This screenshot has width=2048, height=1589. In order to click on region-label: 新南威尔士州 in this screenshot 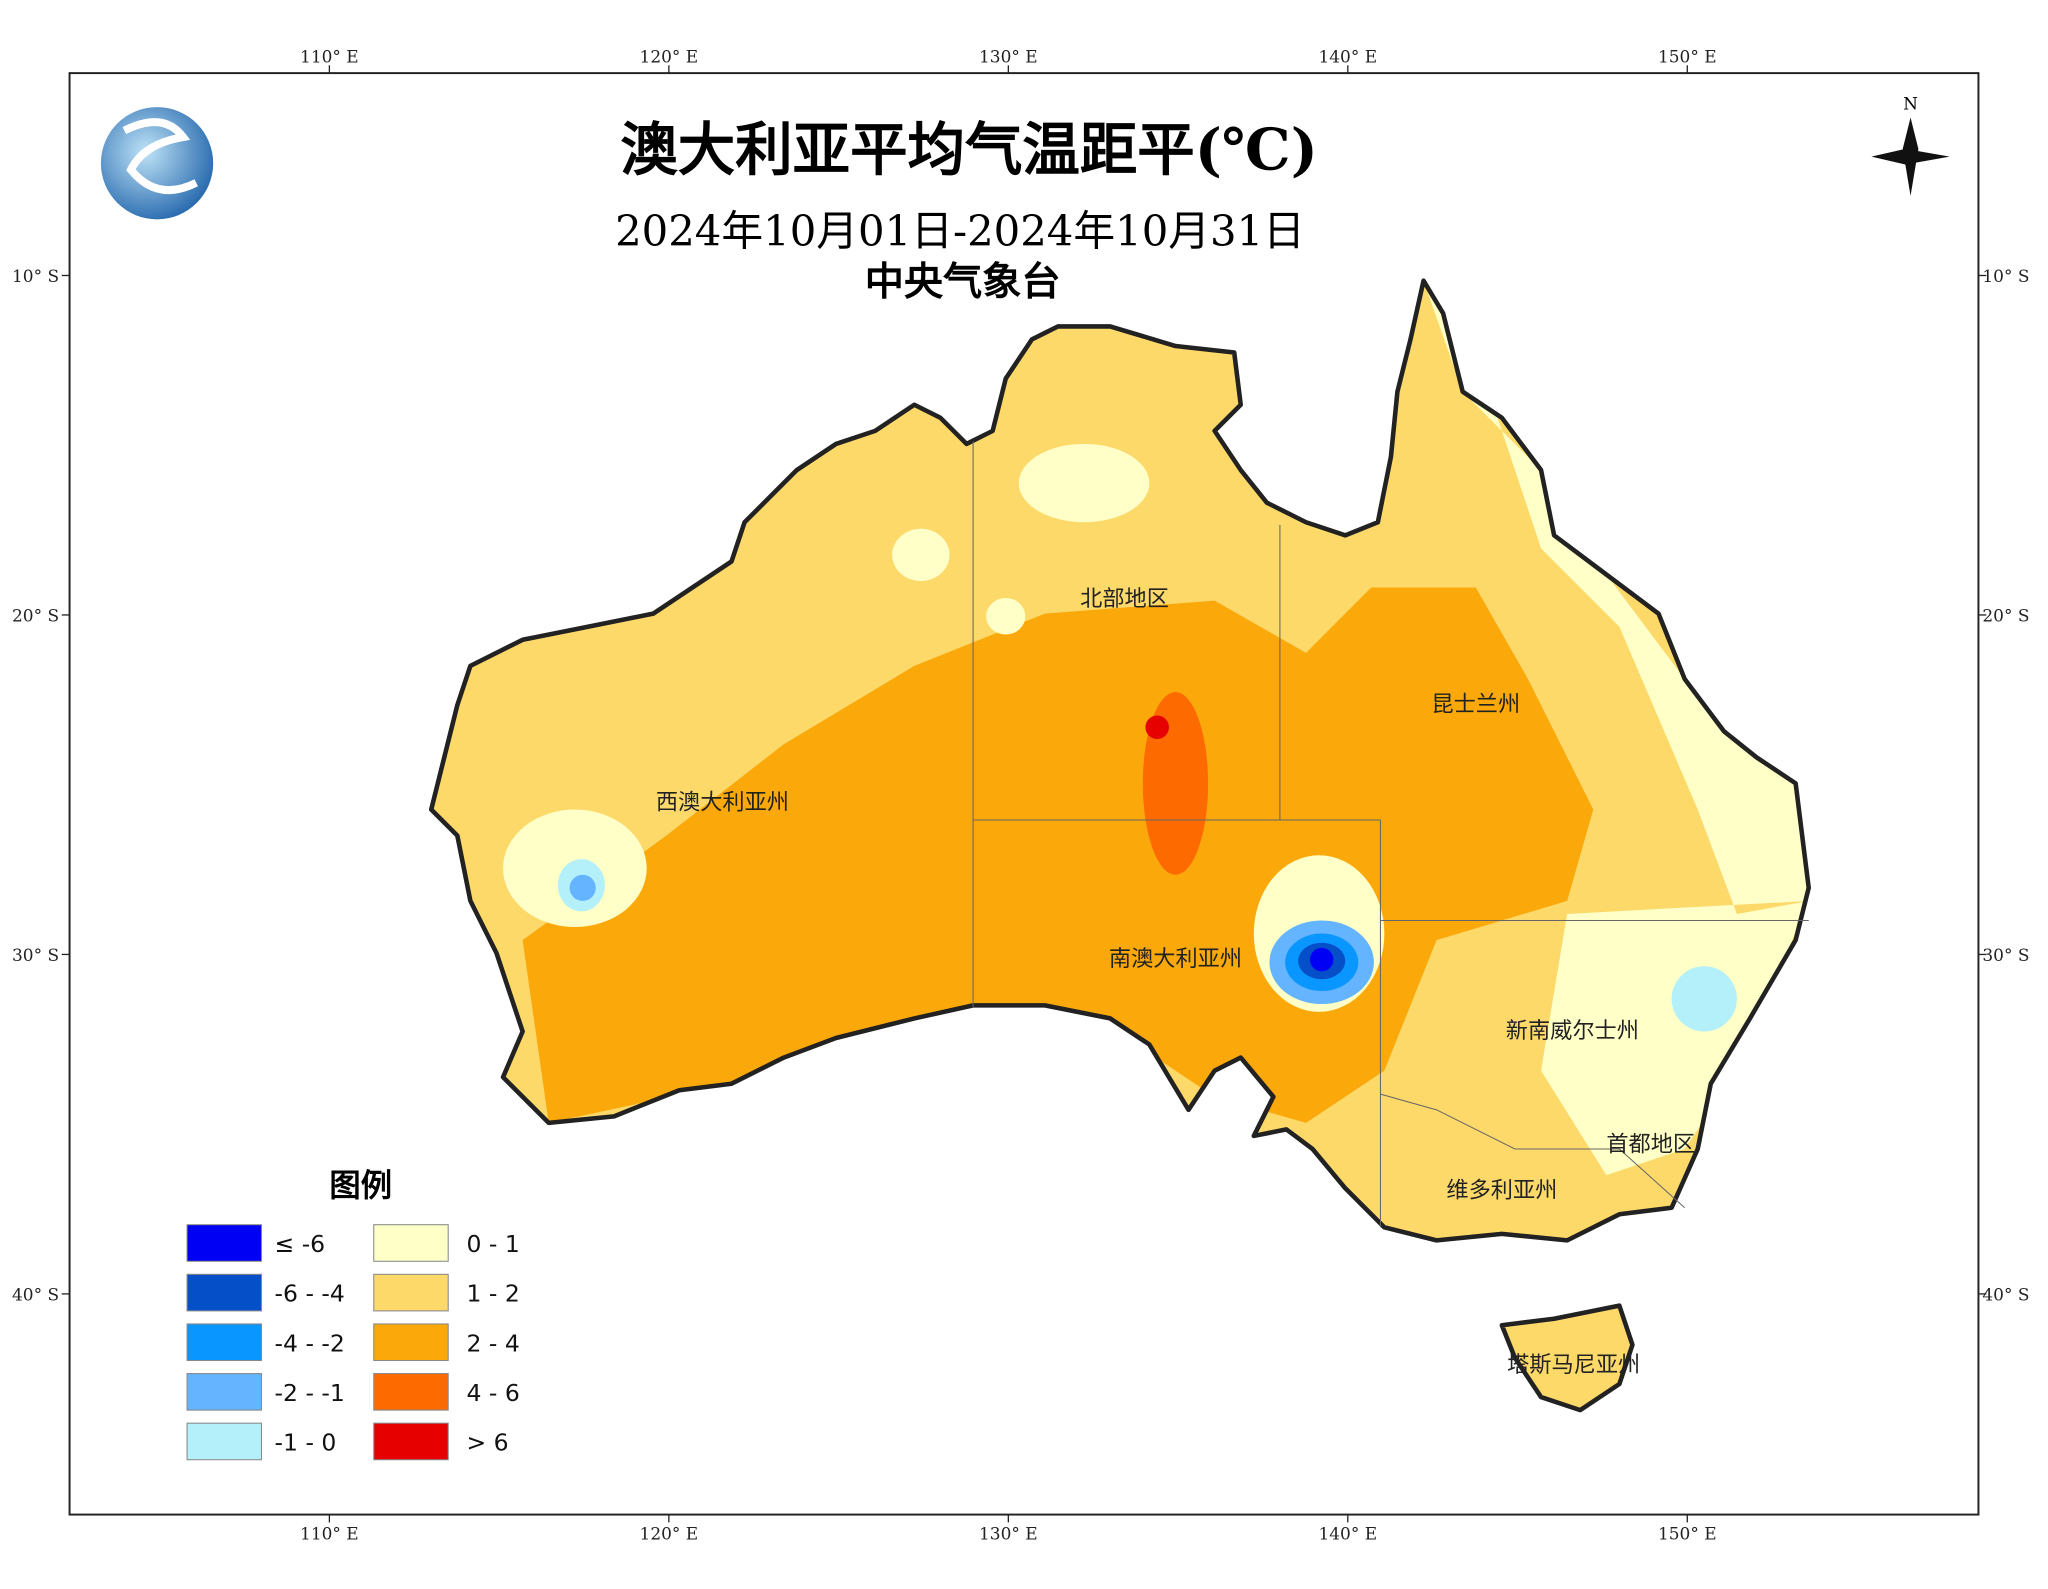, I will do `click(1572, 1031)`.